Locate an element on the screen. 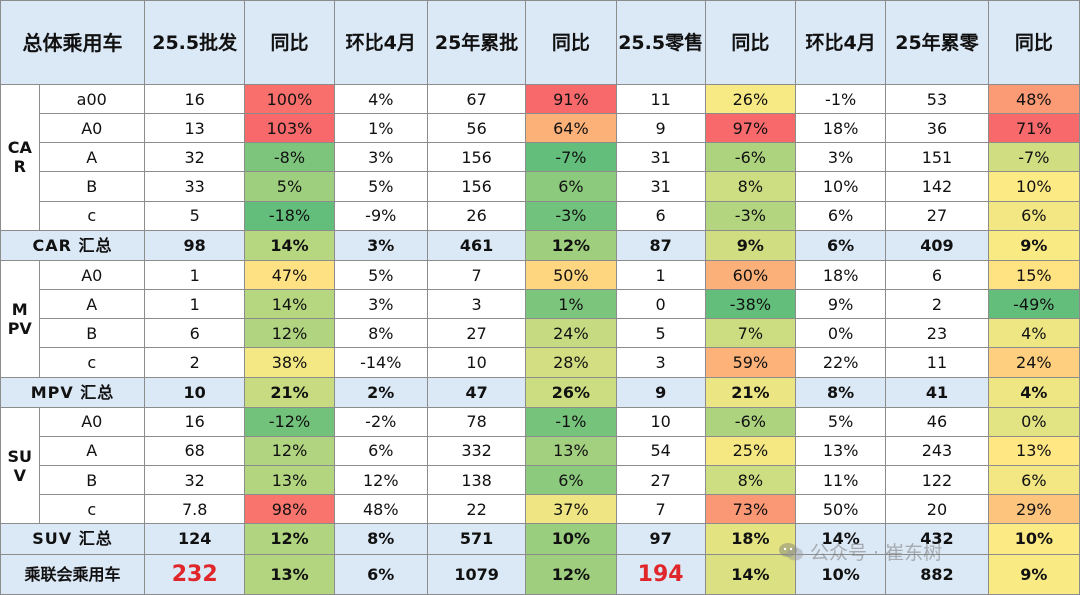  data-cell: 156 is located at coordinates (476, 157).